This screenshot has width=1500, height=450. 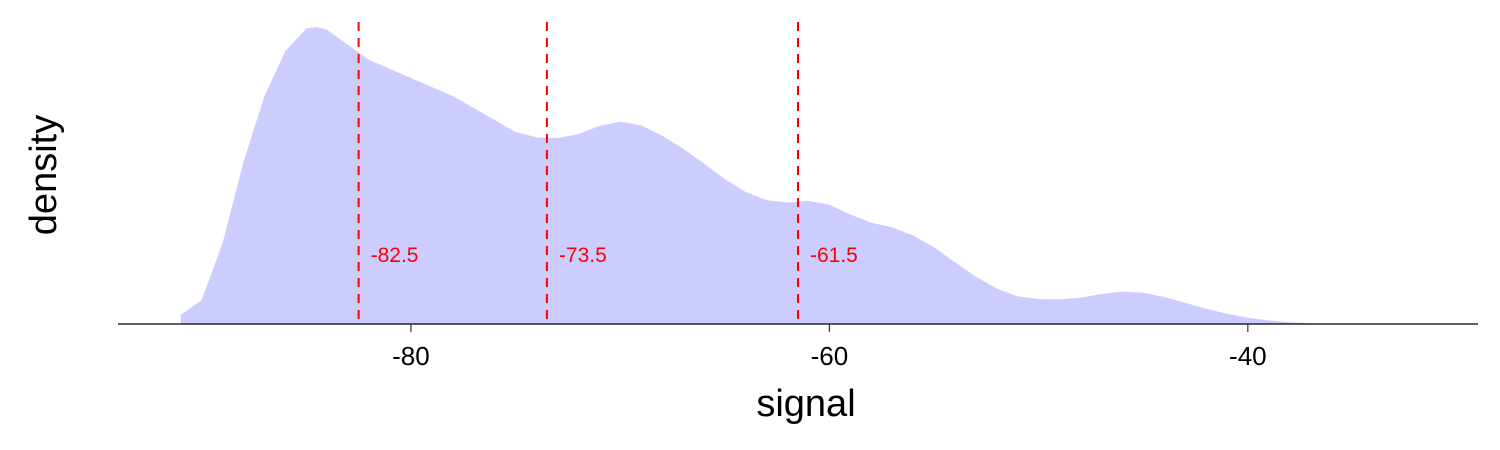 What do you see at coordinates (805, 404) in the screenshot?
I see `x-axis-title: signal` at bounding box center [805, 404].